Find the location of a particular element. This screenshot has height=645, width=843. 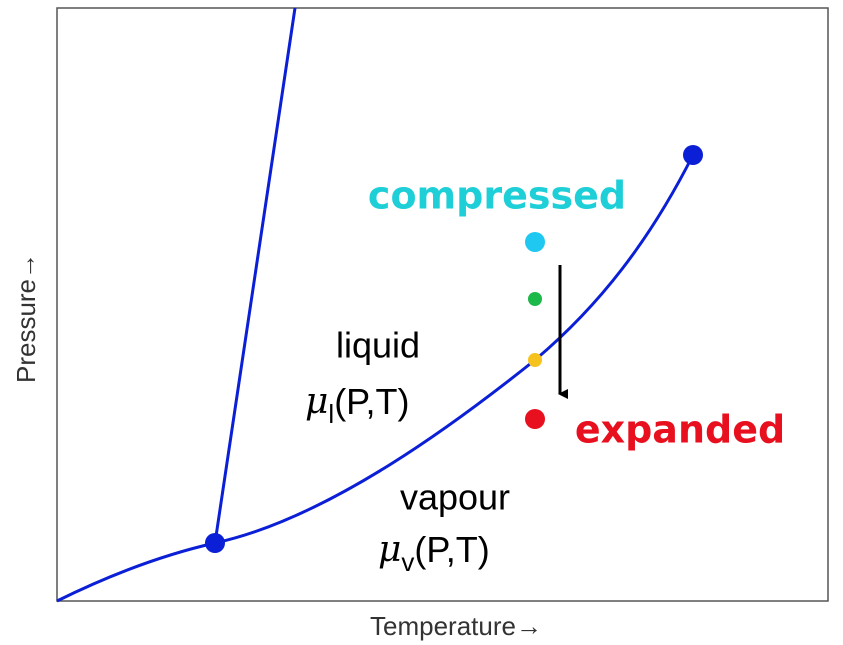

x-axis-label: Temperature→ is located at coordinates (456, 626).